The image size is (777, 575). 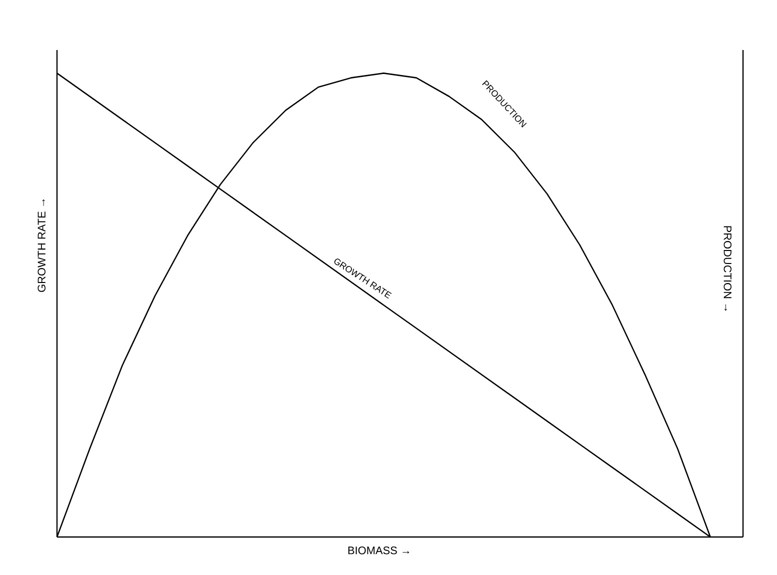 What do you see at coordinates (42, 245) in the screenshot?
I see `y-axis-title: GROWTH RATE →` at bounding box center [42, 245].